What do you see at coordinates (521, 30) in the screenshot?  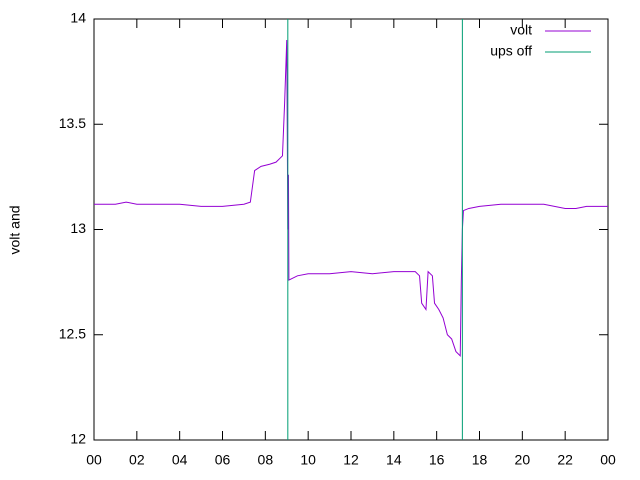 I see `legend-label: volt` at bounding box center [521, 30].